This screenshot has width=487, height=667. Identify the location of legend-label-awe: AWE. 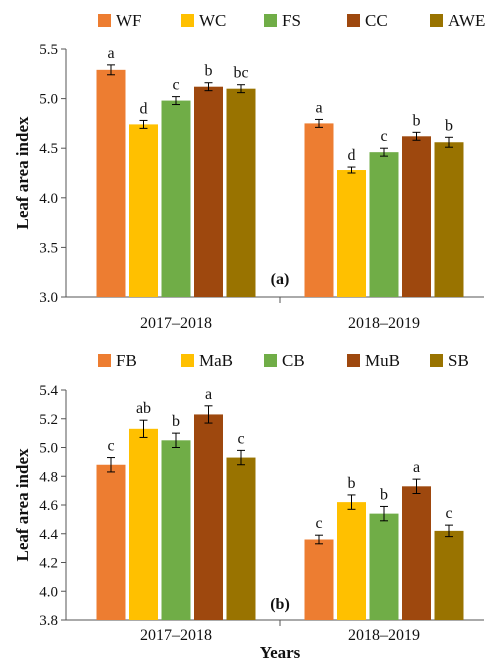
(466, 20).